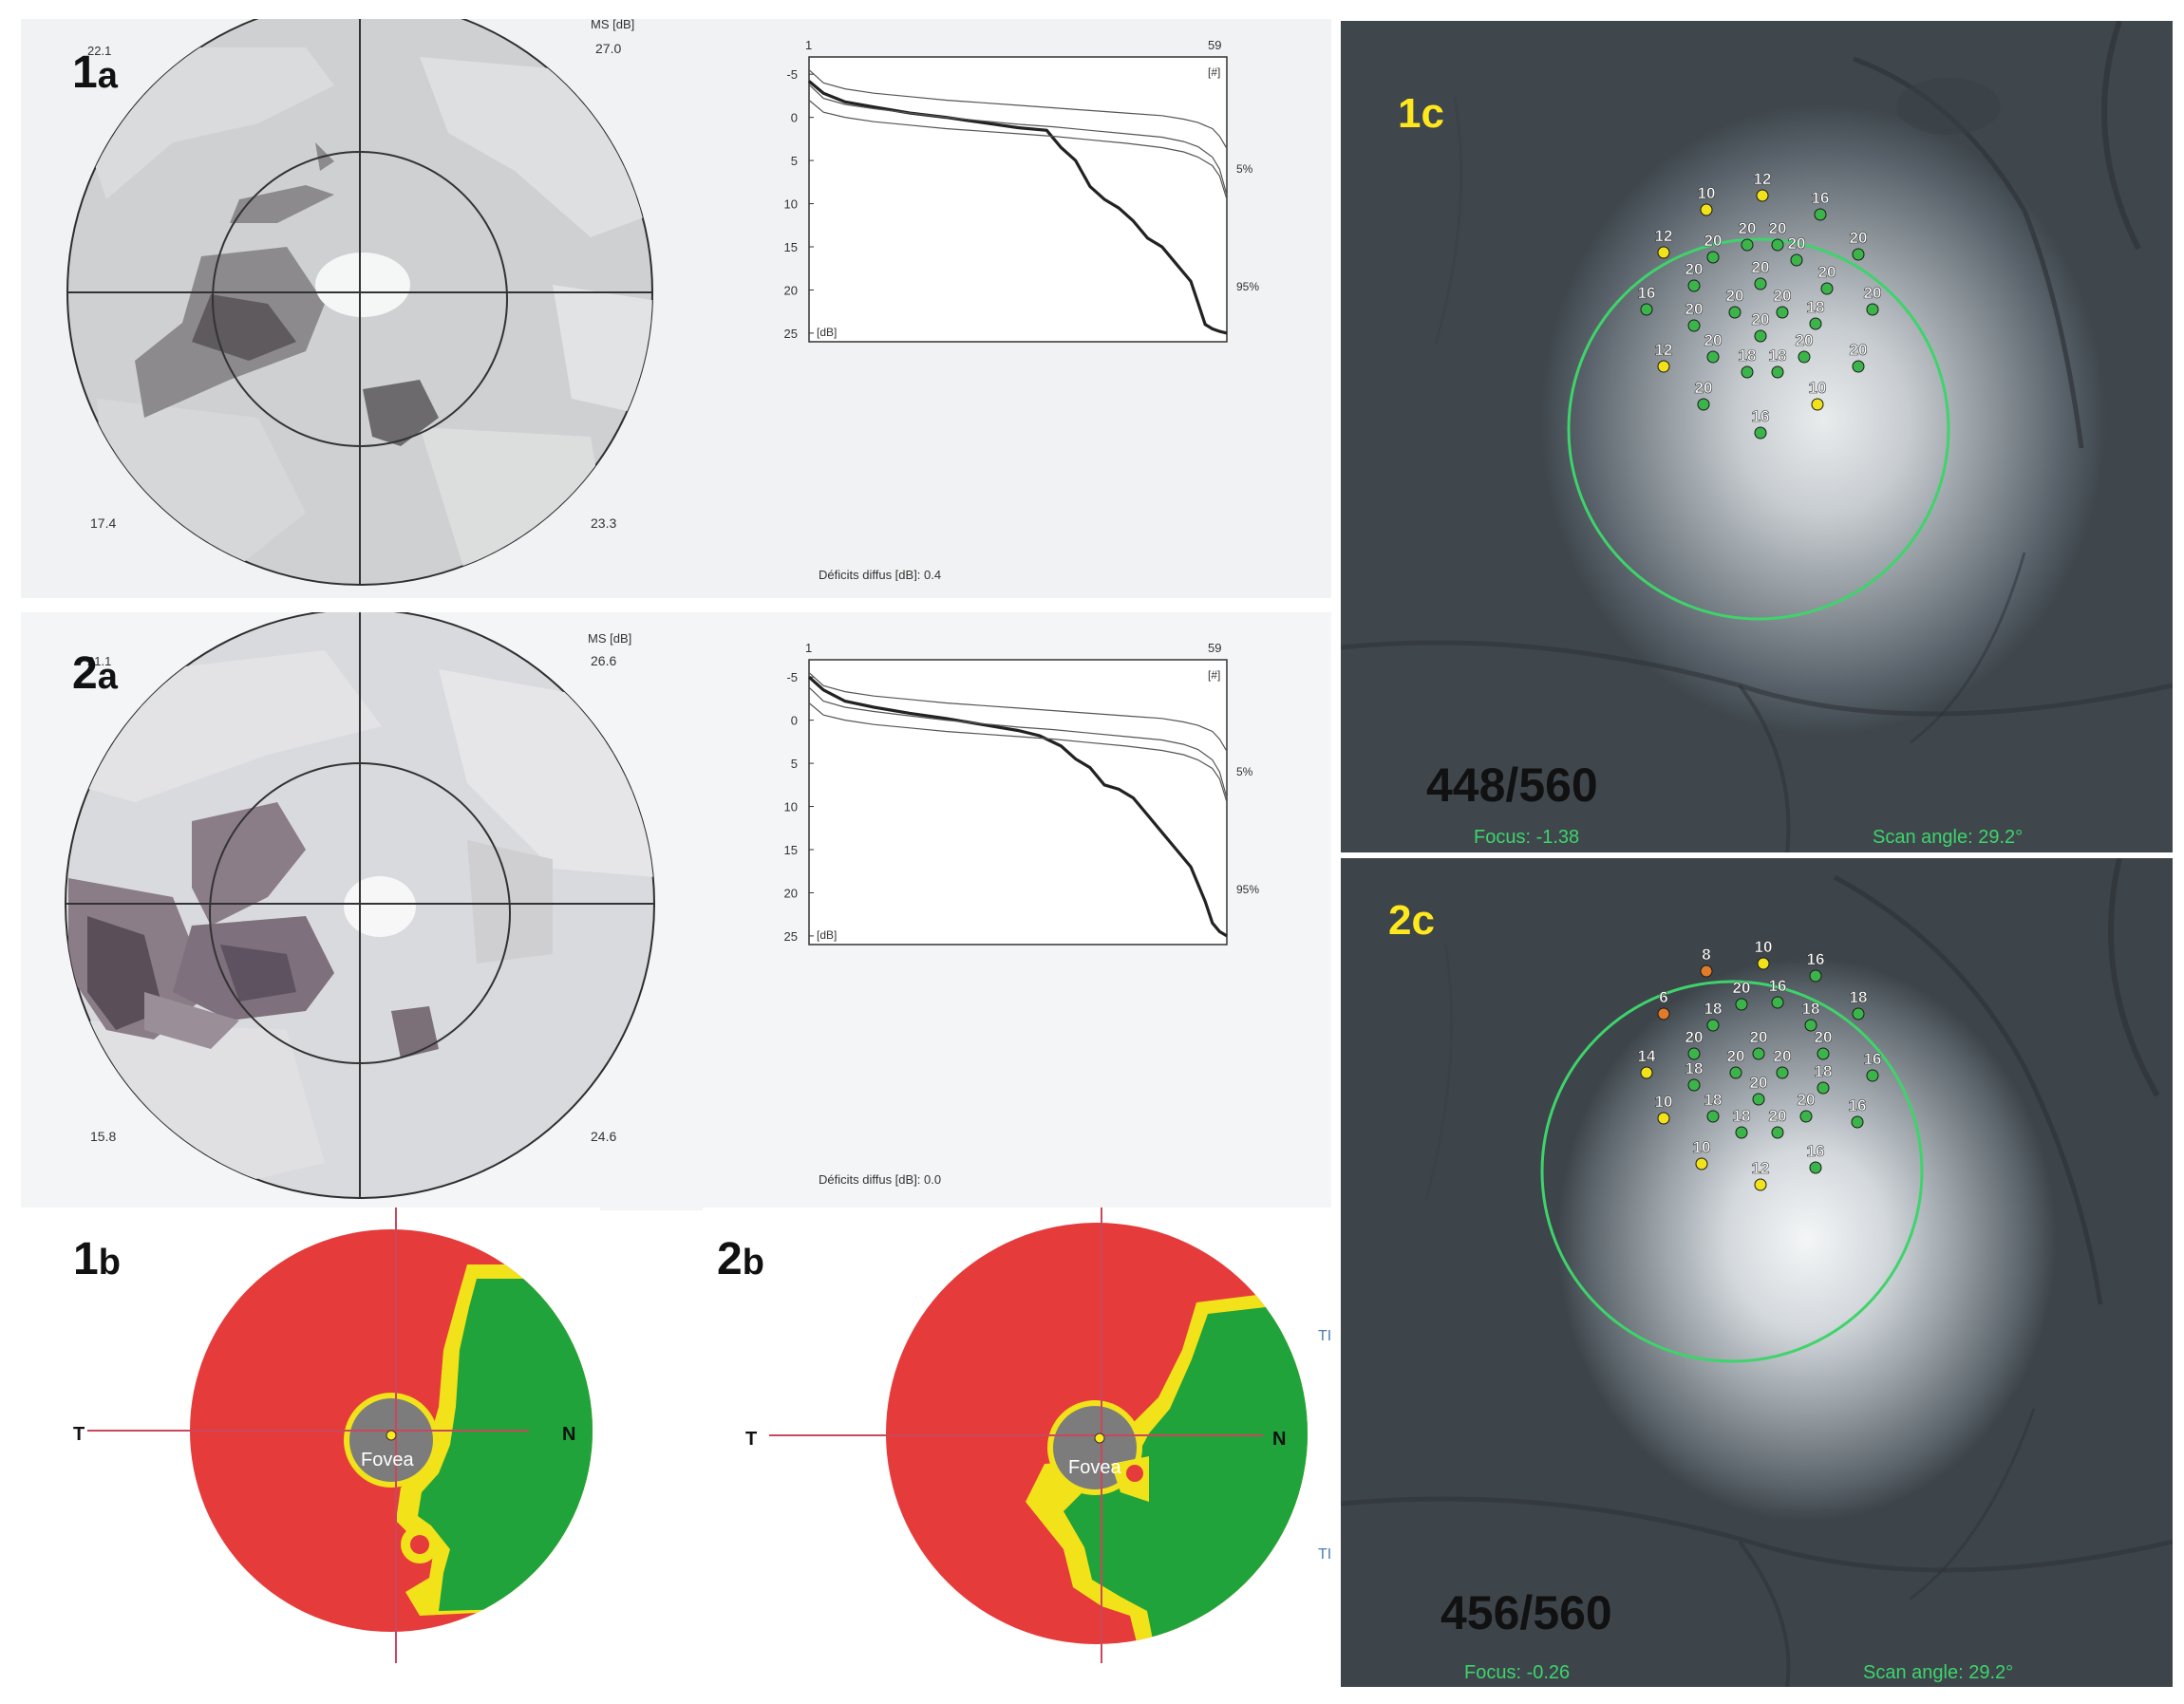  I want to click on fovea-label-1b: Fovea, so click(387, 1460).